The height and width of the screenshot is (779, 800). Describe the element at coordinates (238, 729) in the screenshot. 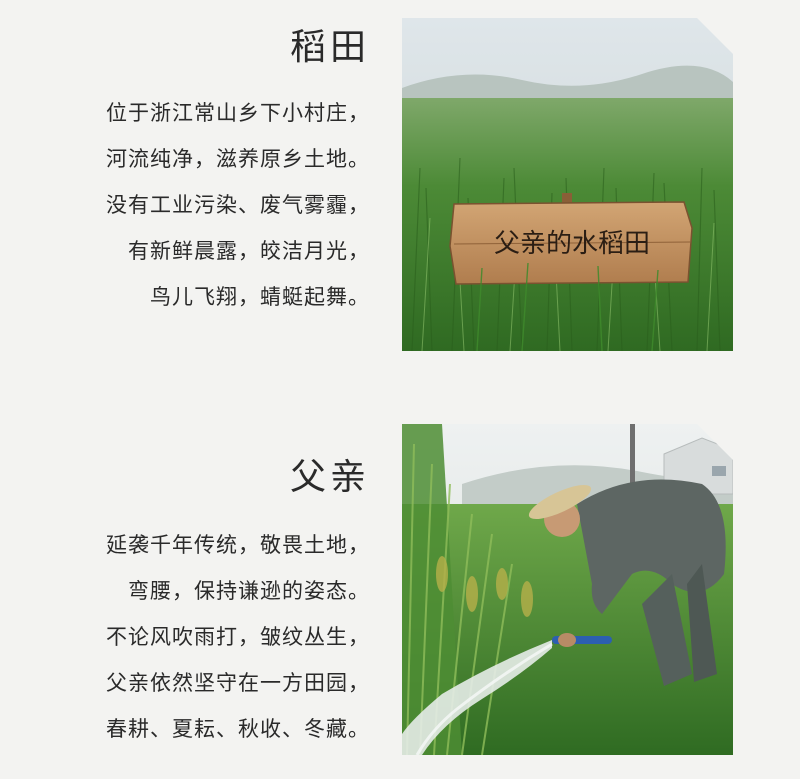

I see `paragraph-line: 春耕、夏耘、秋收、冬藏。` at that location.